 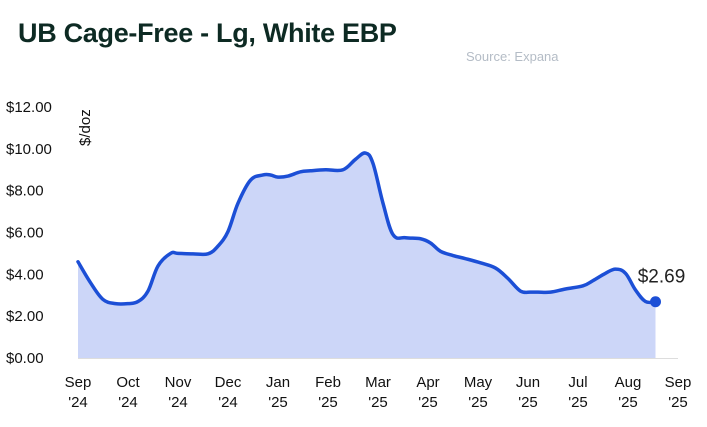 I want to click on y-tick-label: $2.00, so click(x=25, y=316).